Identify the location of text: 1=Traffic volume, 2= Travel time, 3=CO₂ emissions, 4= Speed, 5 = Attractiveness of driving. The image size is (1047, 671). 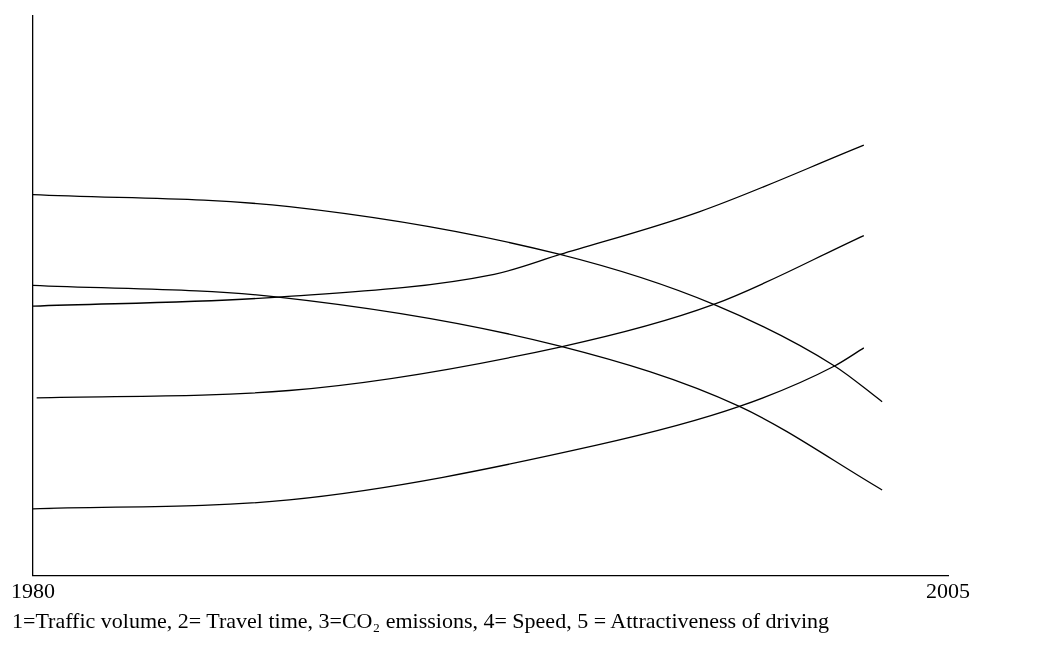
(421, 621).